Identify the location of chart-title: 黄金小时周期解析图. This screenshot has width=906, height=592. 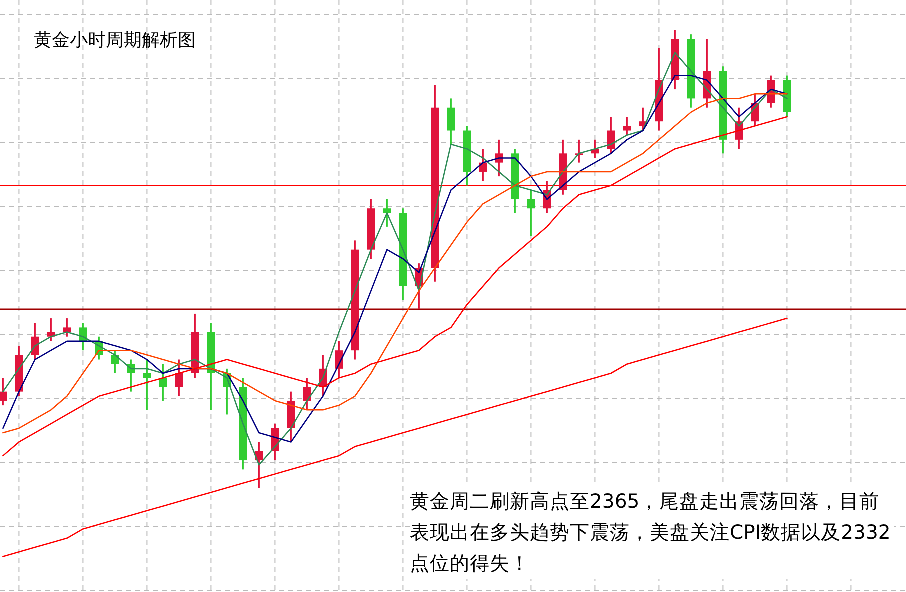
(115, 40).